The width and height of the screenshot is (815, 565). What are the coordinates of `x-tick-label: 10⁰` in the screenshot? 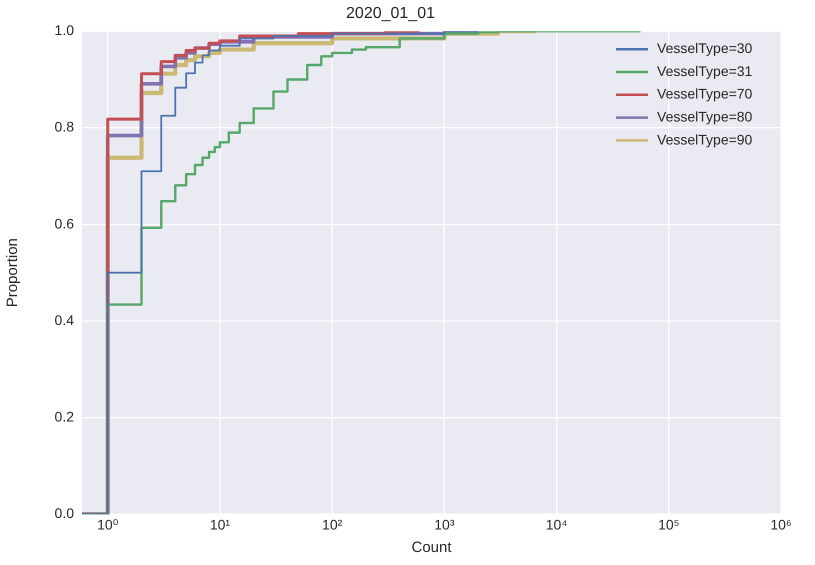 It's located at (108, 524).